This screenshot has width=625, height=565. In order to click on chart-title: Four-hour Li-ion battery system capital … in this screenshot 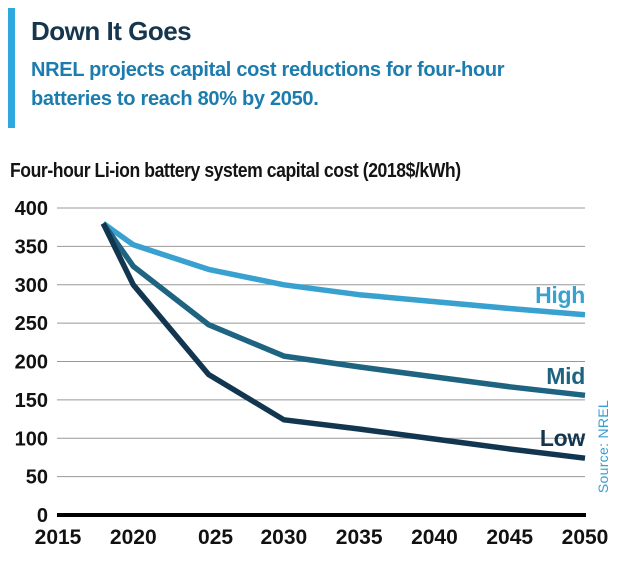, I will do `click(235, 171)`.